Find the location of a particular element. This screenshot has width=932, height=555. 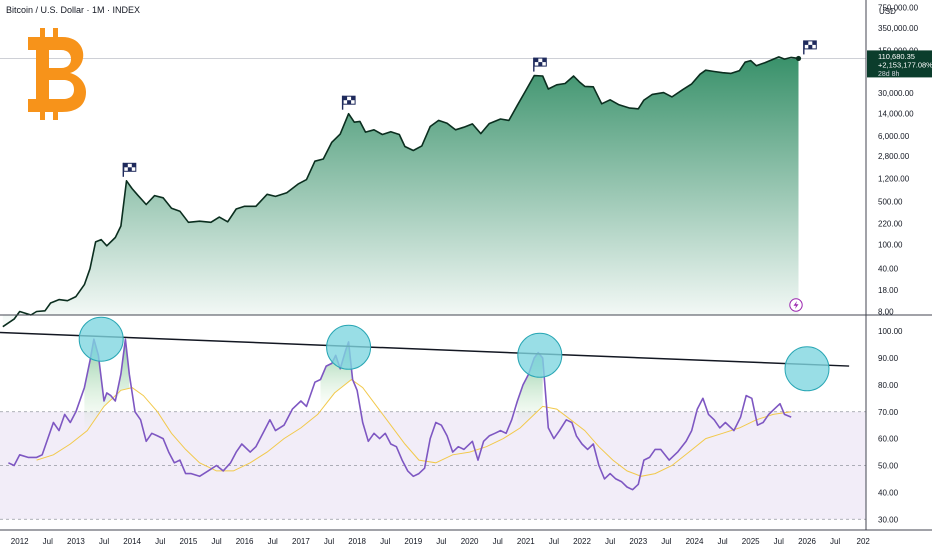

time-axis-tick: 2026 is located at coordinates (807, 541).